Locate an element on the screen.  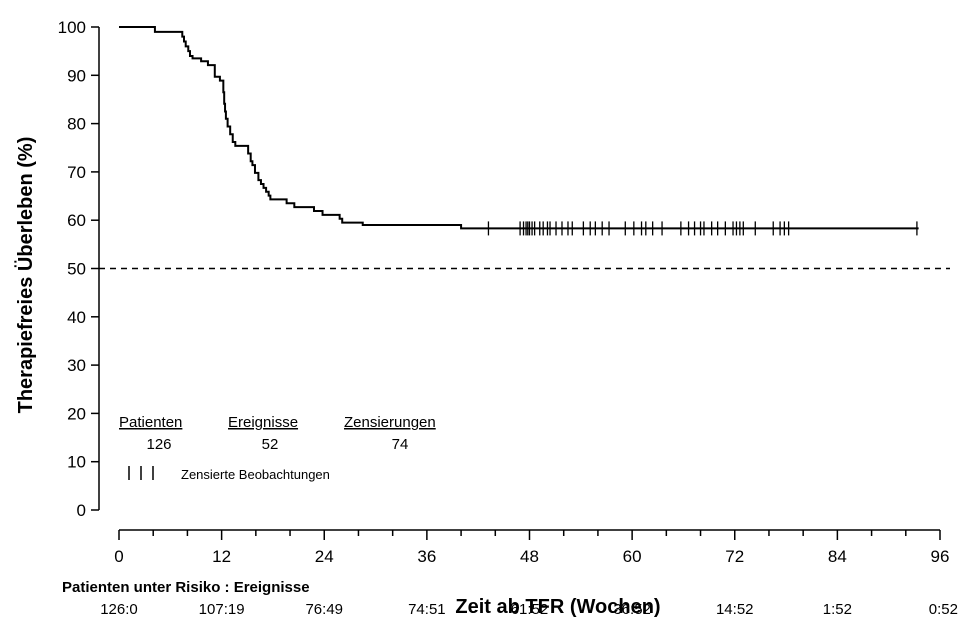
risk-table-value: 61:52 is located at coordinates (530, 609).